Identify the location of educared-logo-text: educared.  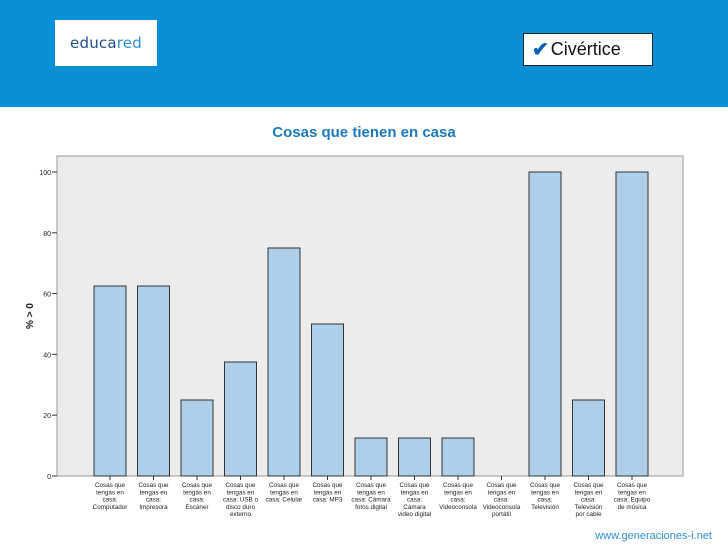
(106, 43).